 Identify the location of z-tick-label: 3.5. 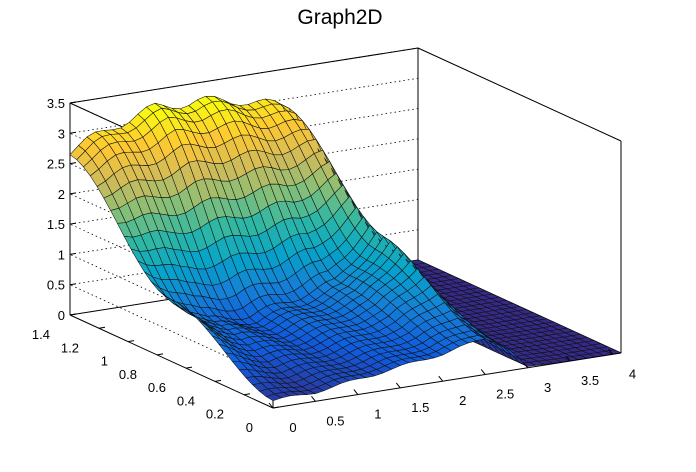
(56, 103).